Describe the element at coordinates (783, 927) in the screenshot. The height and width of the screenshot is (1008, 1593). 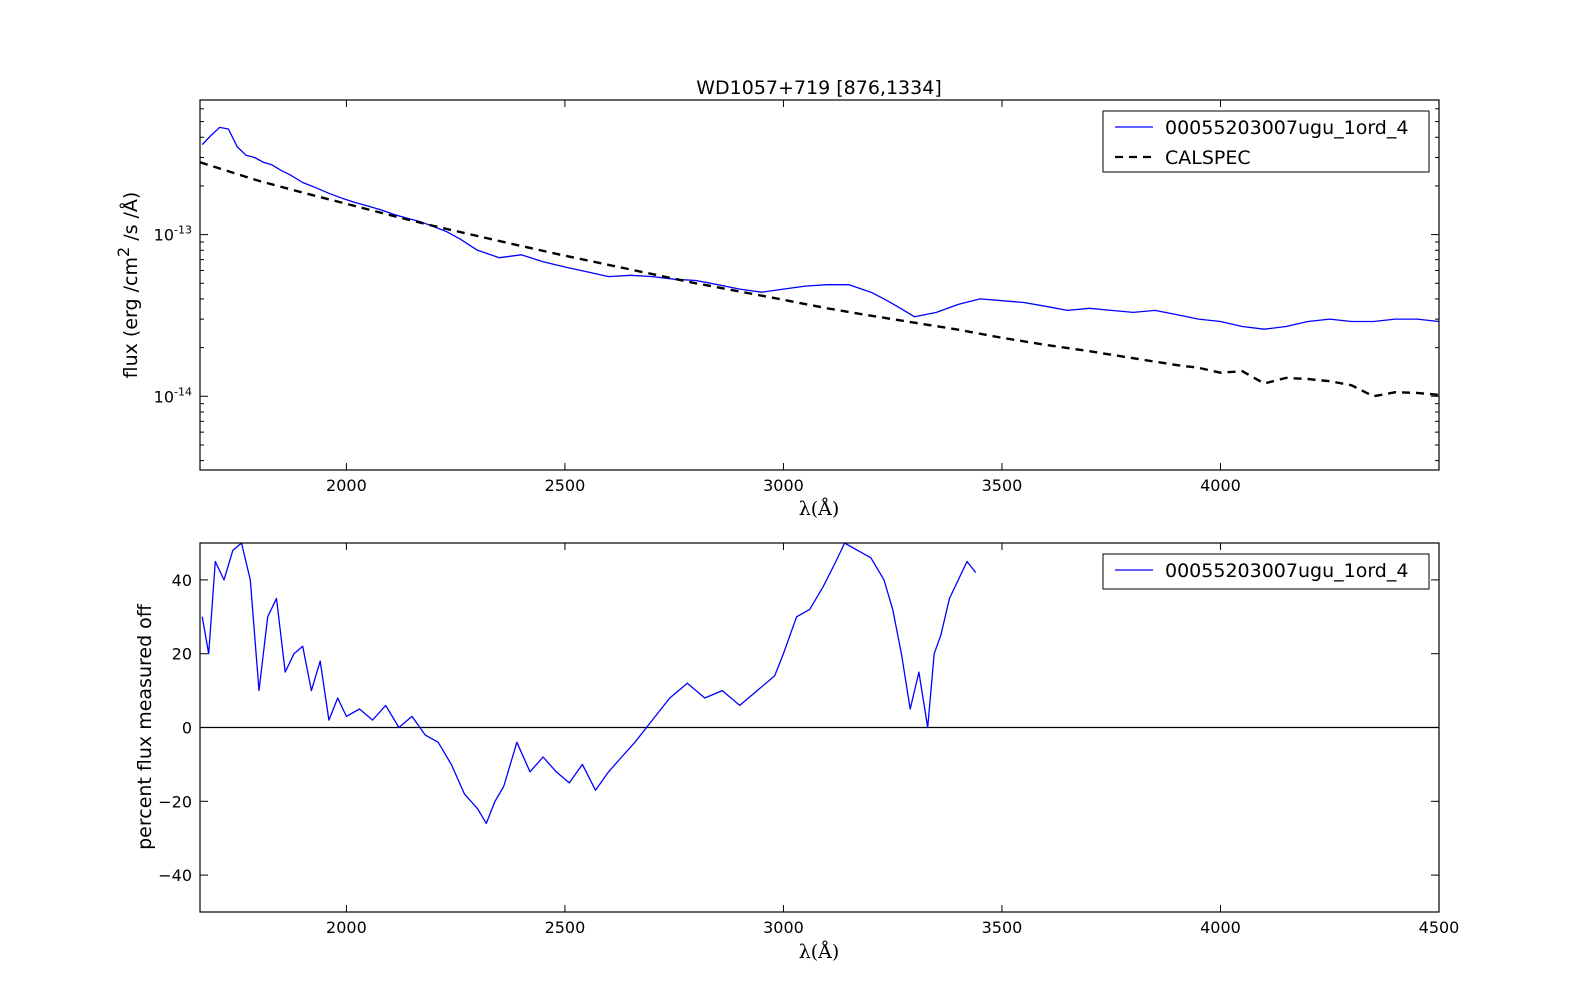
I see `percent-x-tick-label: 3000` at that location.